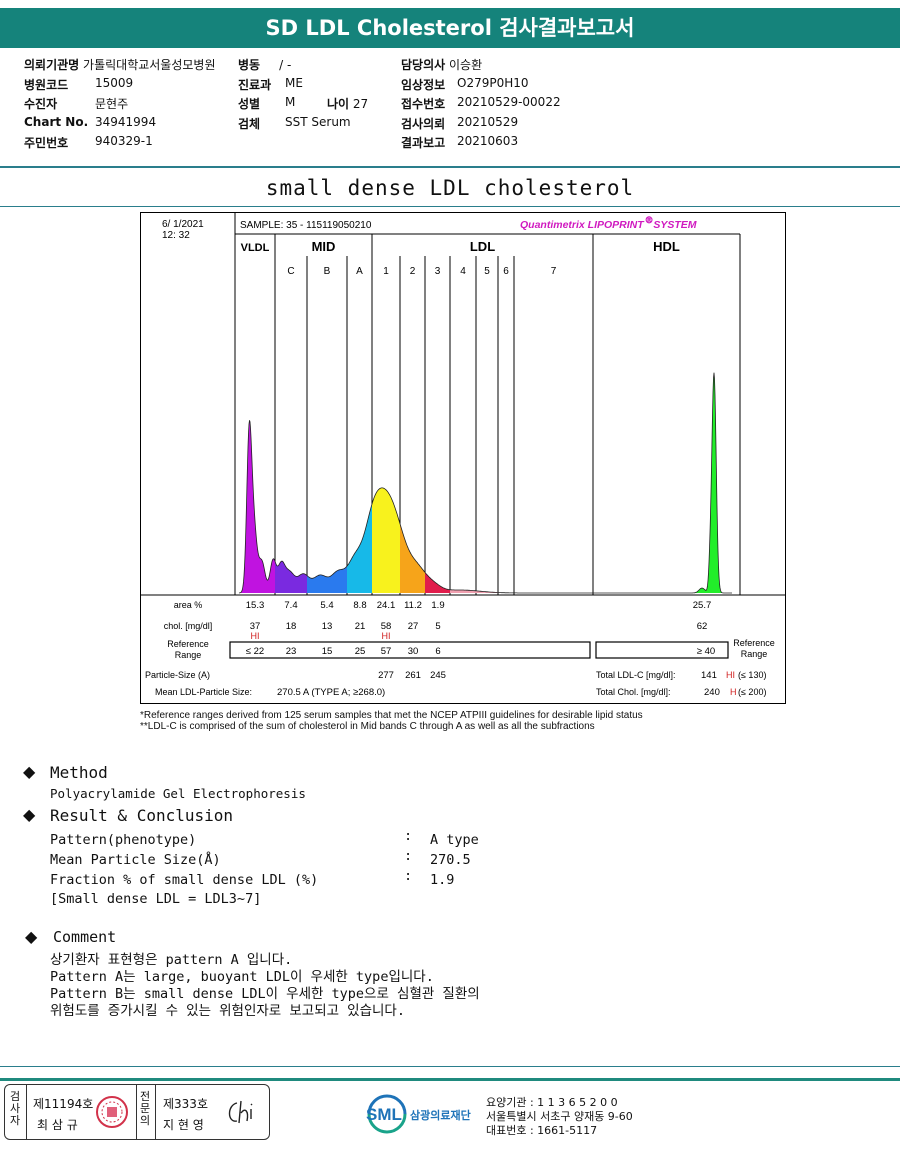  What do you see at coordinates (85, 937) in the screenshot?
I see `comment-heading: Comment` at bounding box center [85, 937].